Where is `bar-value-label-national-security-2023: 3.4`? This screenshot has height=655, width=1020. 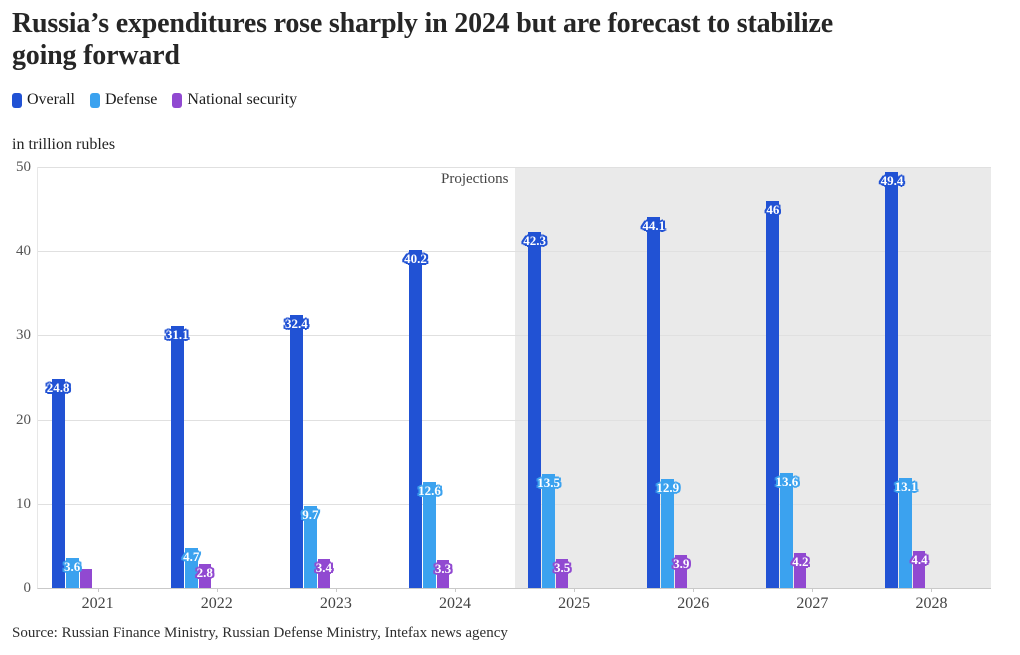
bar-value-label-national-security-2023: 3.4 is located at coordinates (323, 567).